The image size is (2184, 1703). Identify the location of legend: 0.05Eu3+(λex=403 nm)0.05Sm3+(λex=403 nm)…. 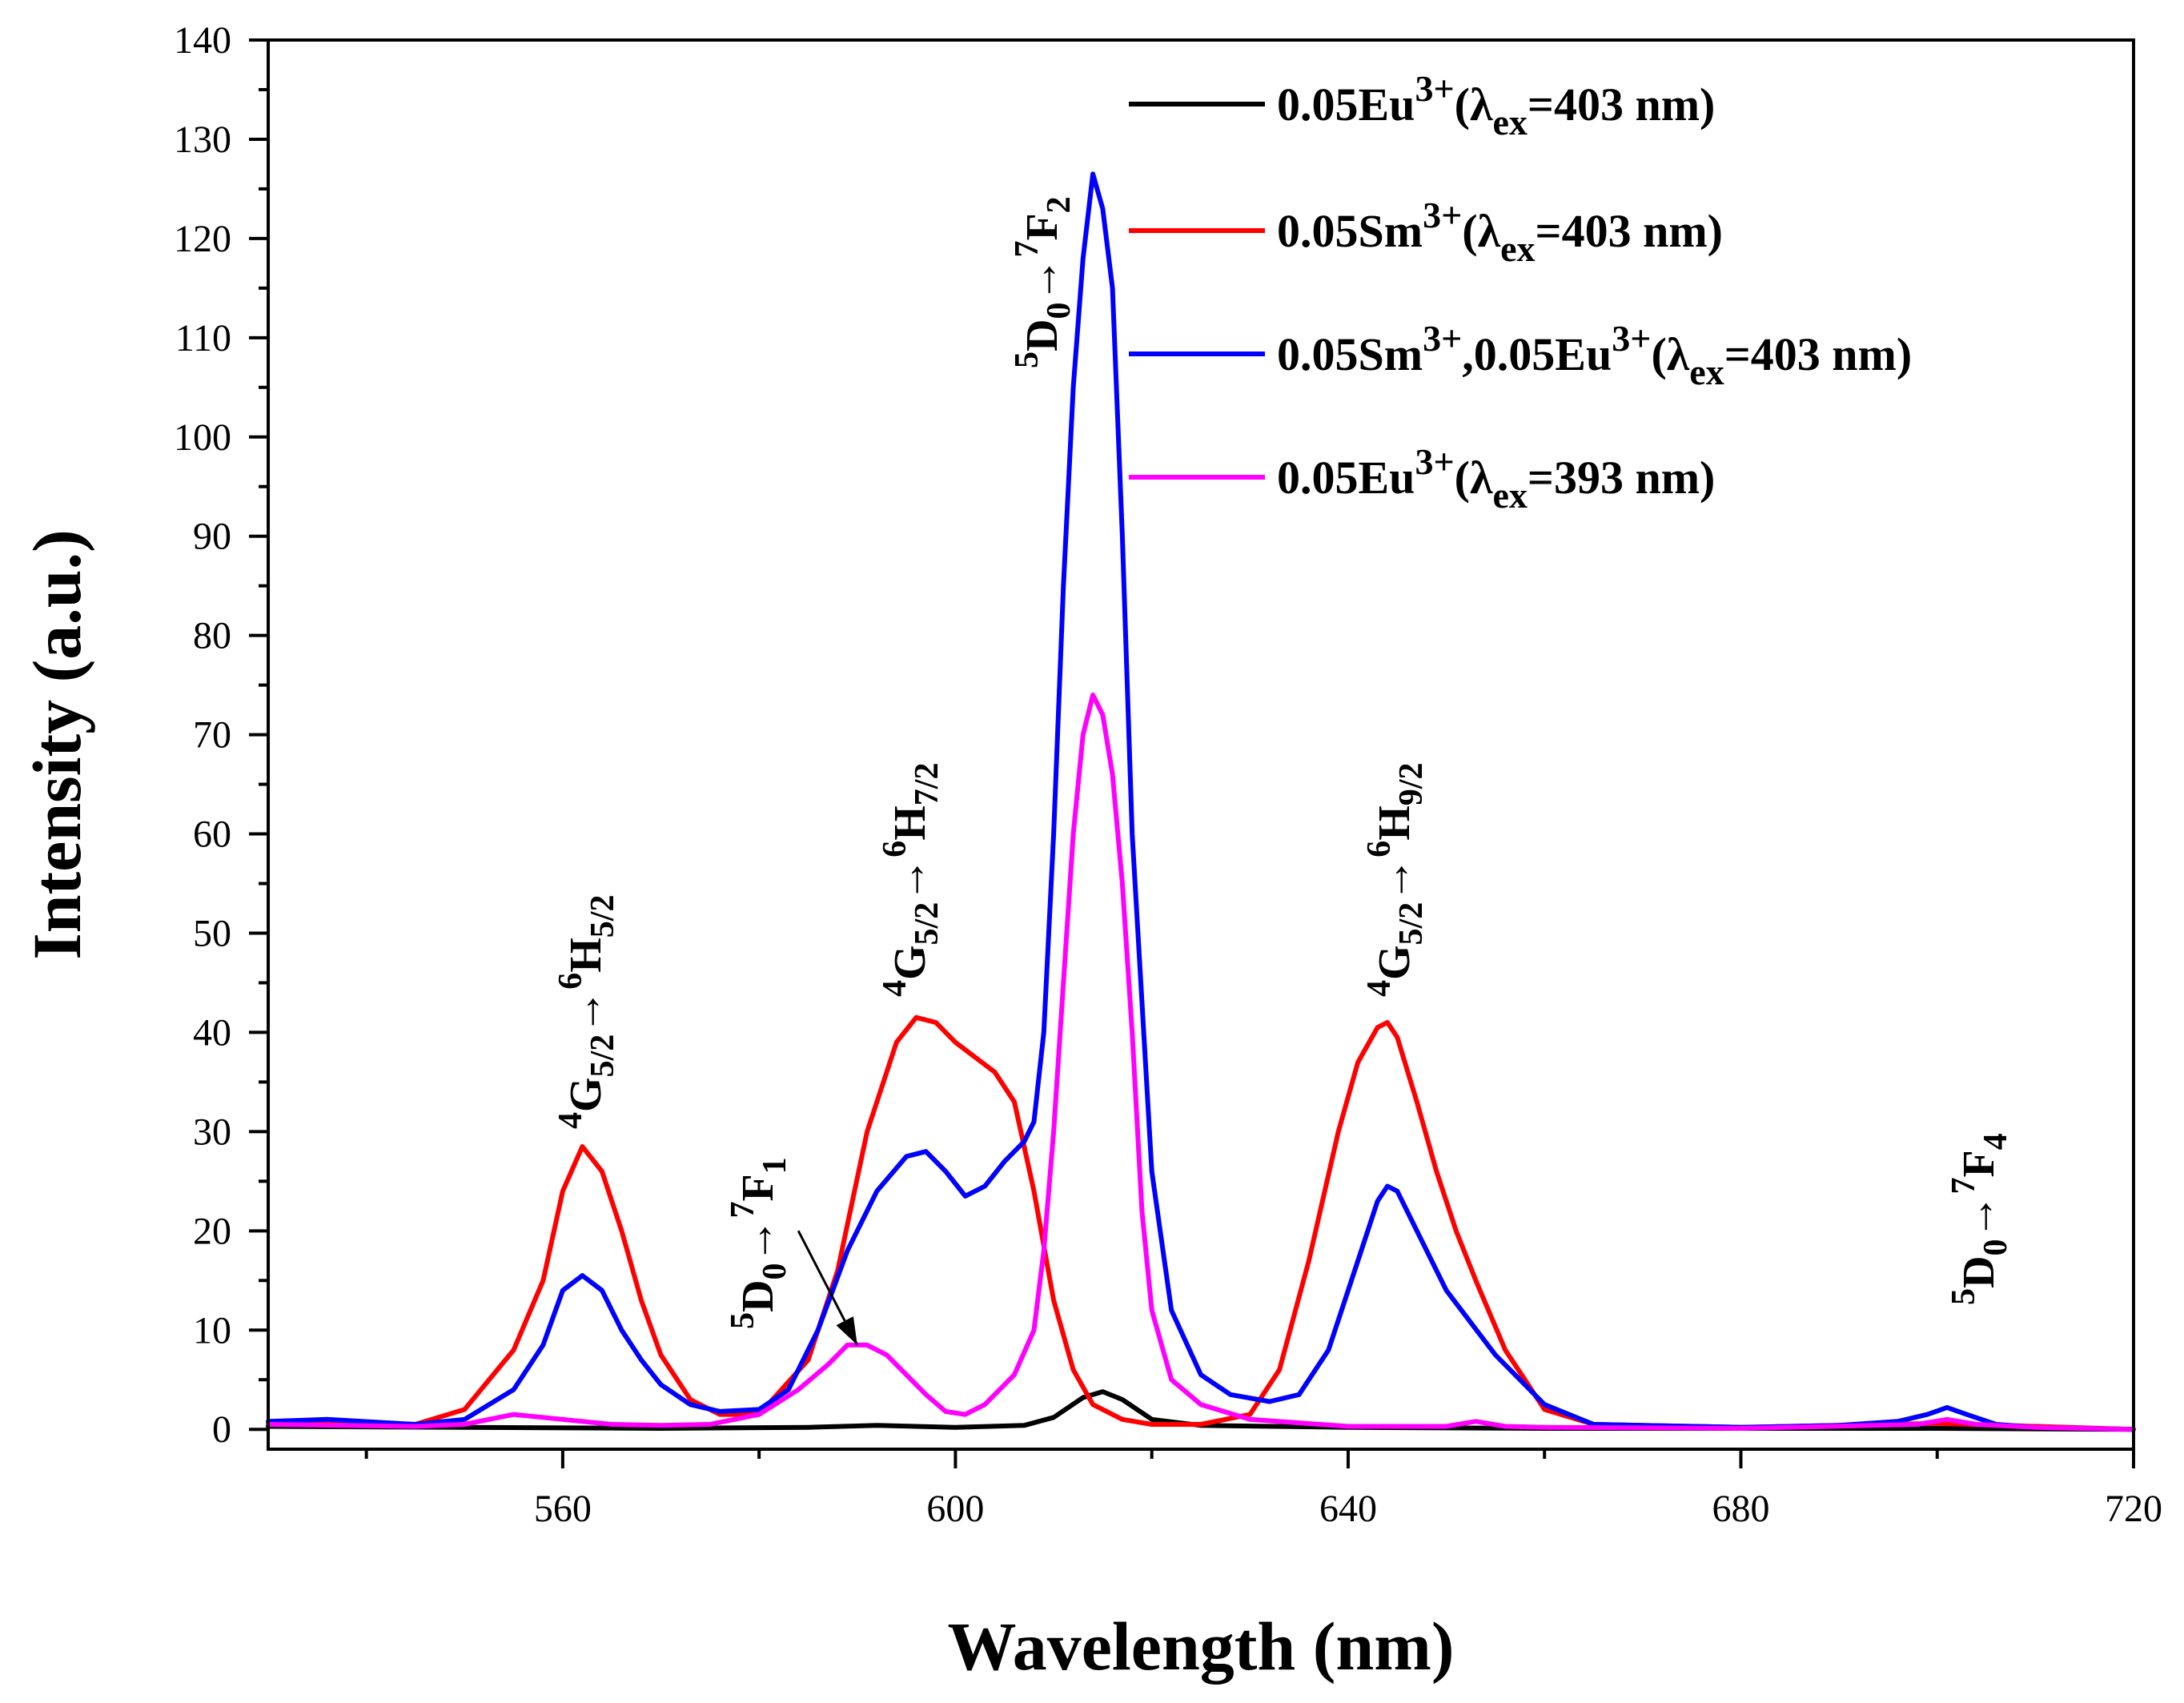
(1520, 292).